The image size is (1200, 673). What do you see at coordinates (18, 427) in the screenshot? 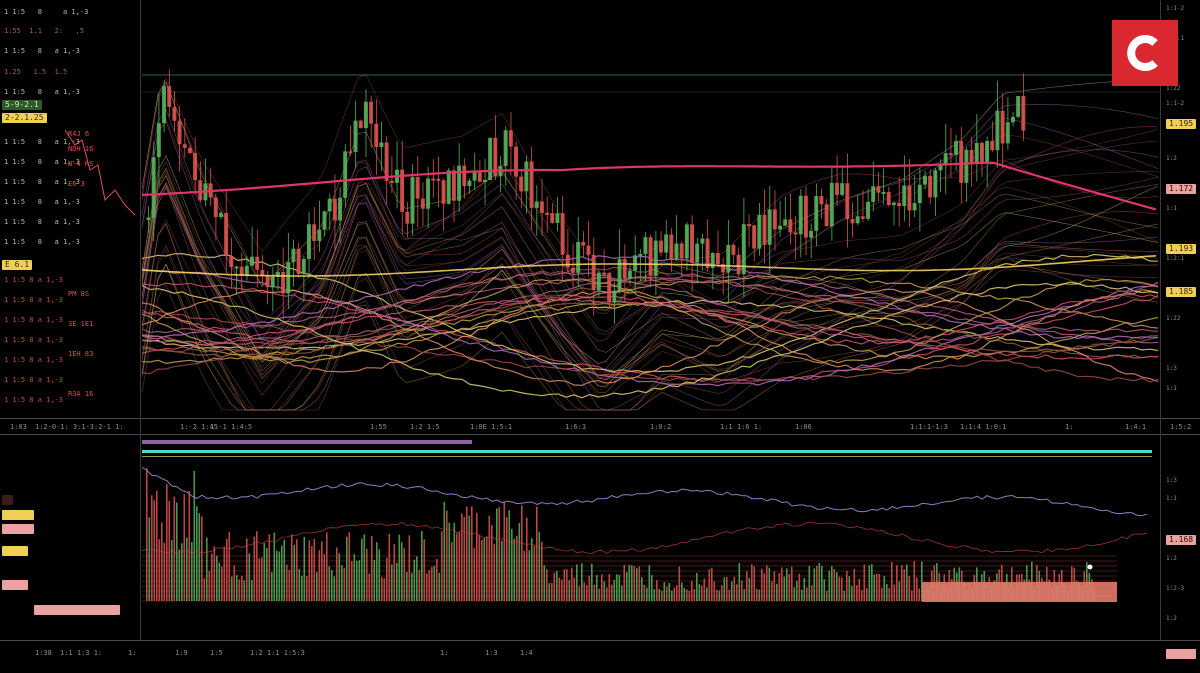
I see `svg-text: 1:03` at bounding box center [18, 427].